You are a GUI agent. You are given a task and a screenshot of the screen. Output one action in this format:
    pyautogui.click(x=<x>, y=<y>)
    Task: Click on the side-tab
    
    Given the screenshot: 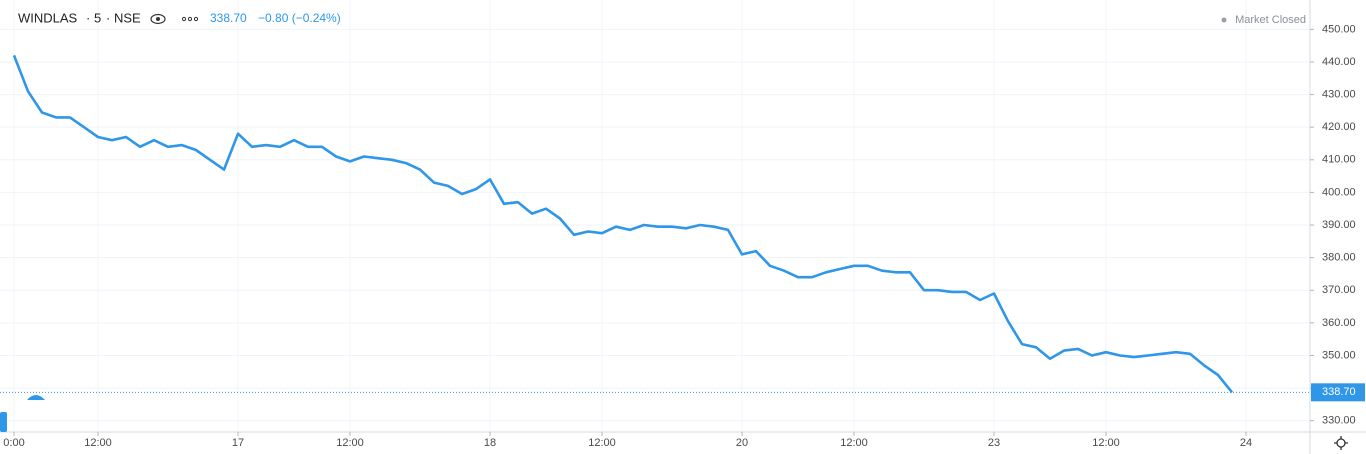 What is the action you would take?
    pyautogui.click(x=3, y=422)
    